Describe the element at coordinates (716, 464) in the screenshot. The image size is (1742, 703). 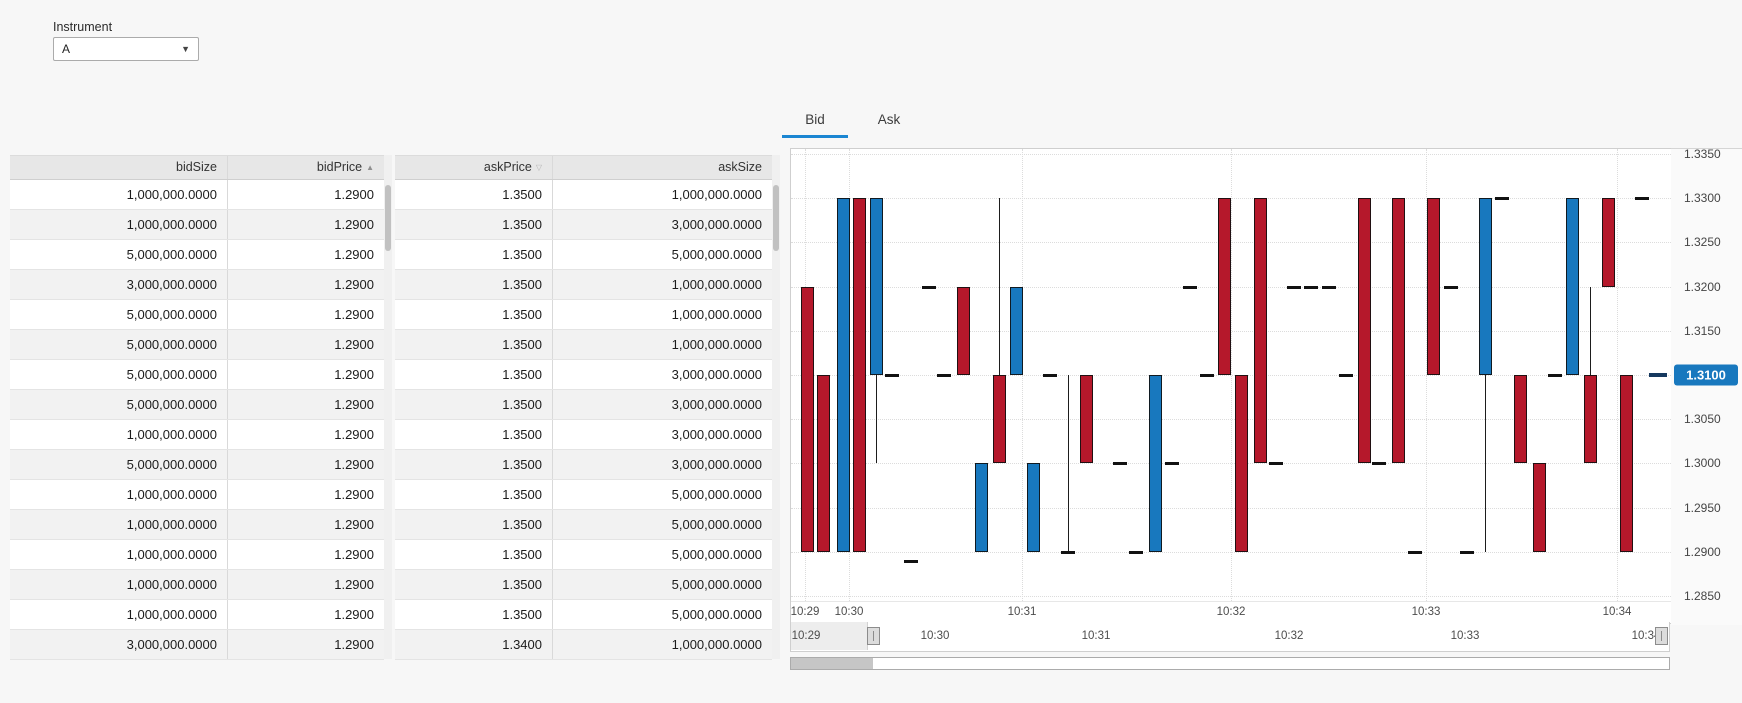
I see `cell-askSize: 3,000,000.0000` at that location.